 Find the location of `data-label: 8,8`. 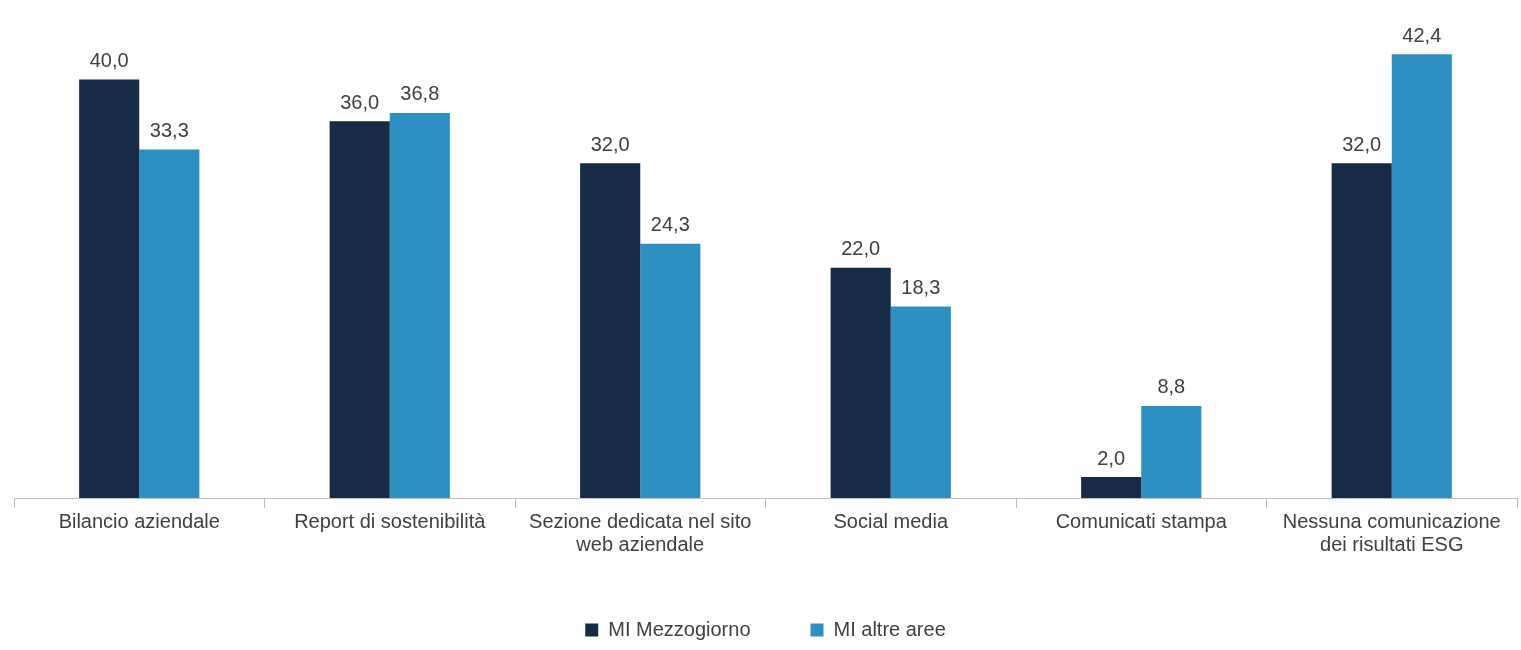

data-label: 8,8 is located at coordinates (1171, 386).